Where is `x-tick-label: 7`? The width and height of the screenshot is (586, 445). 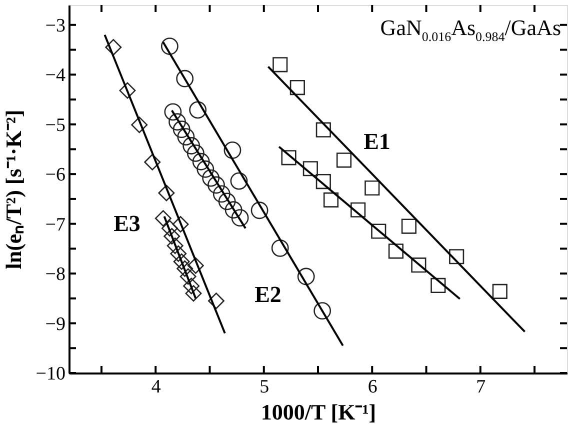 x-tick-label: 7 is located at coordinates (481, 387).